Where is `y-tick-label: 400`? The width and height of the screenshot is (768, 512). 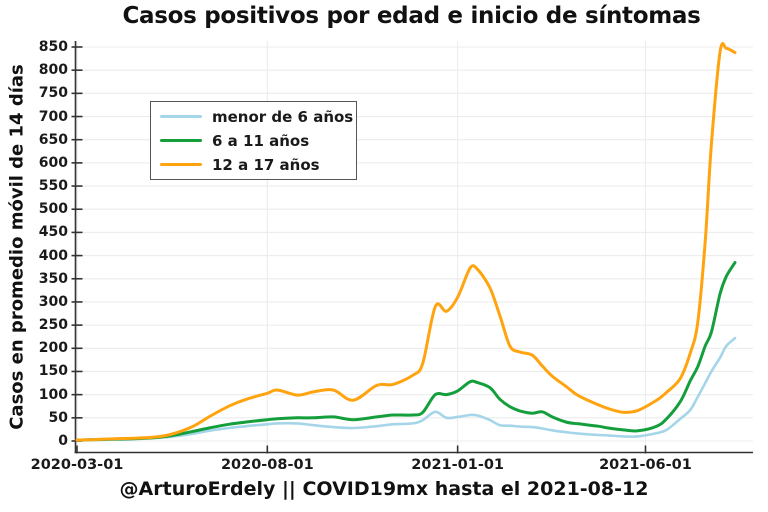 y-tick-label: 400 is located at coordinates (53, 255).